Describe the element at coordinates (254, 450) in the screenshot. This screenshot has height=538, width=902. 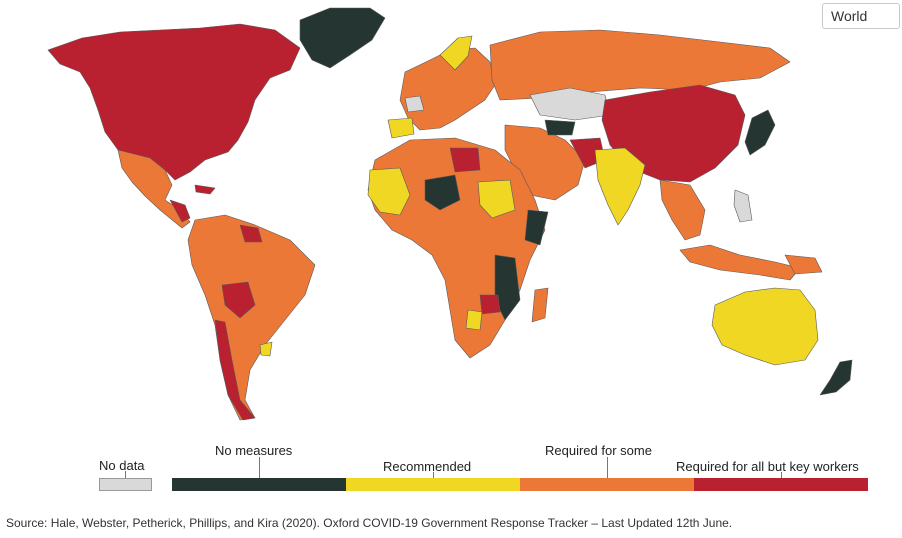
I see `legend-label-no-measures: No measures` at that location.